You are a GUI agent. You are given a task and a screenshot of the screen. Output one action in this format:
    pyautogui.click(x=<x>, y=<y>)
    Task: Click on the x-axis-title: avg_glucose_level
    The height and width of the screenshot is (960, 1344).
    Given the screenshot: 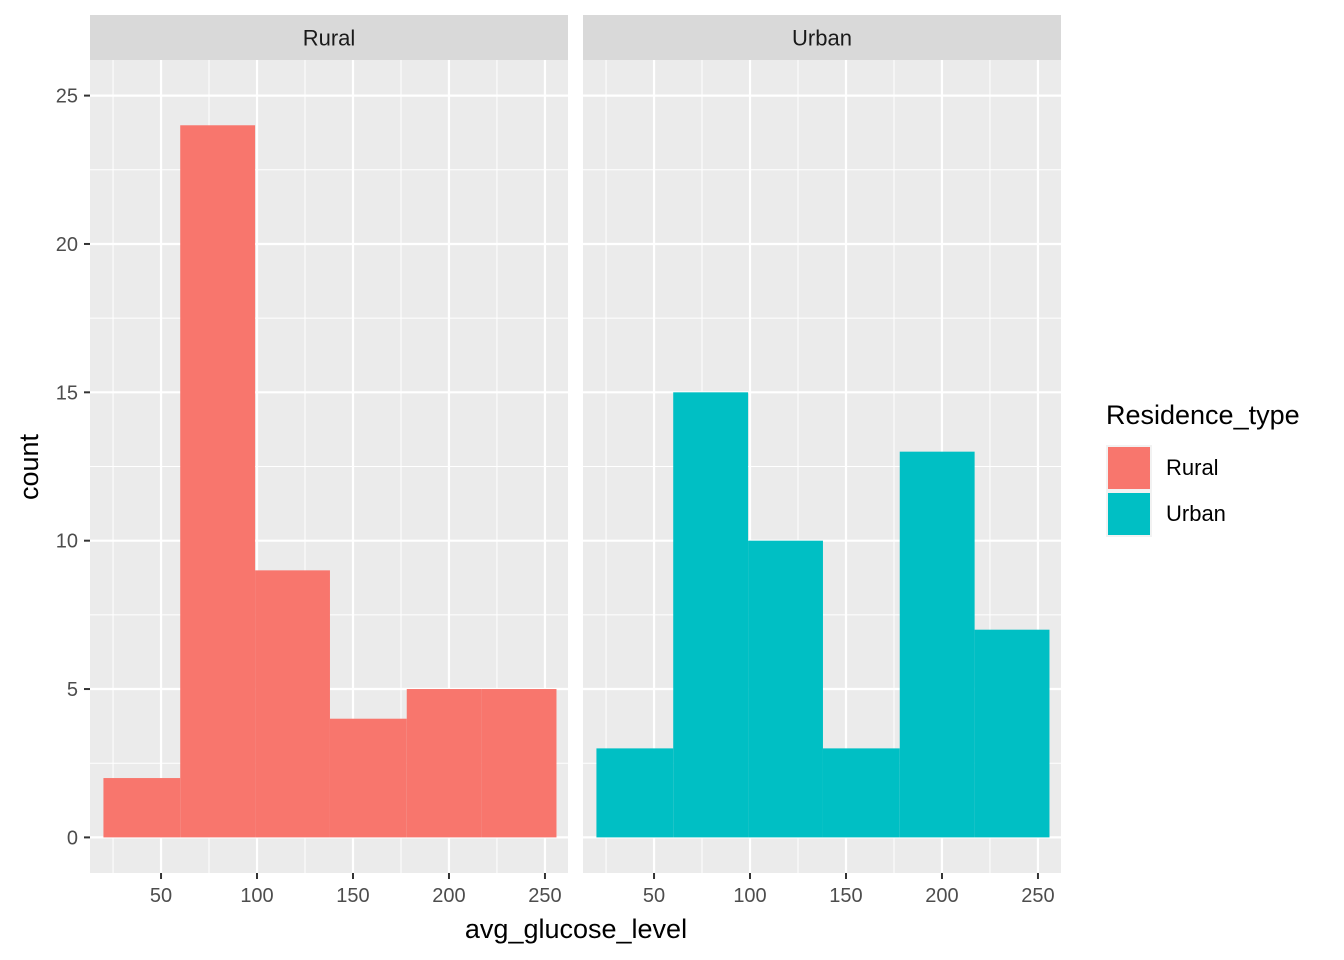 What is the action you would take?
    pyautogui.click(x=576, y=929)
    